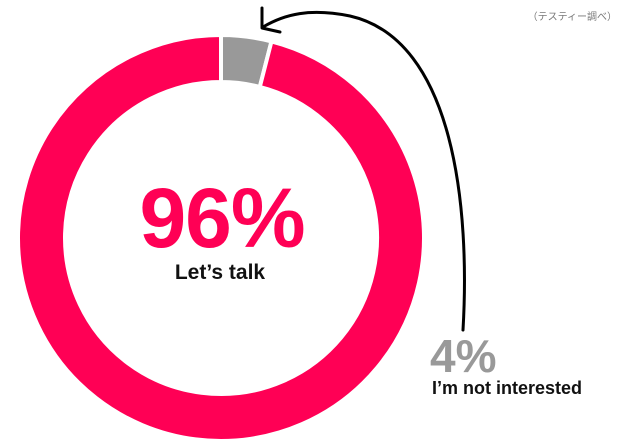 This screenshot has height=440, width=625. Describe the element at coordinates (222, 218) in the screenshot. I see `main-percentage: 96%` at that location.